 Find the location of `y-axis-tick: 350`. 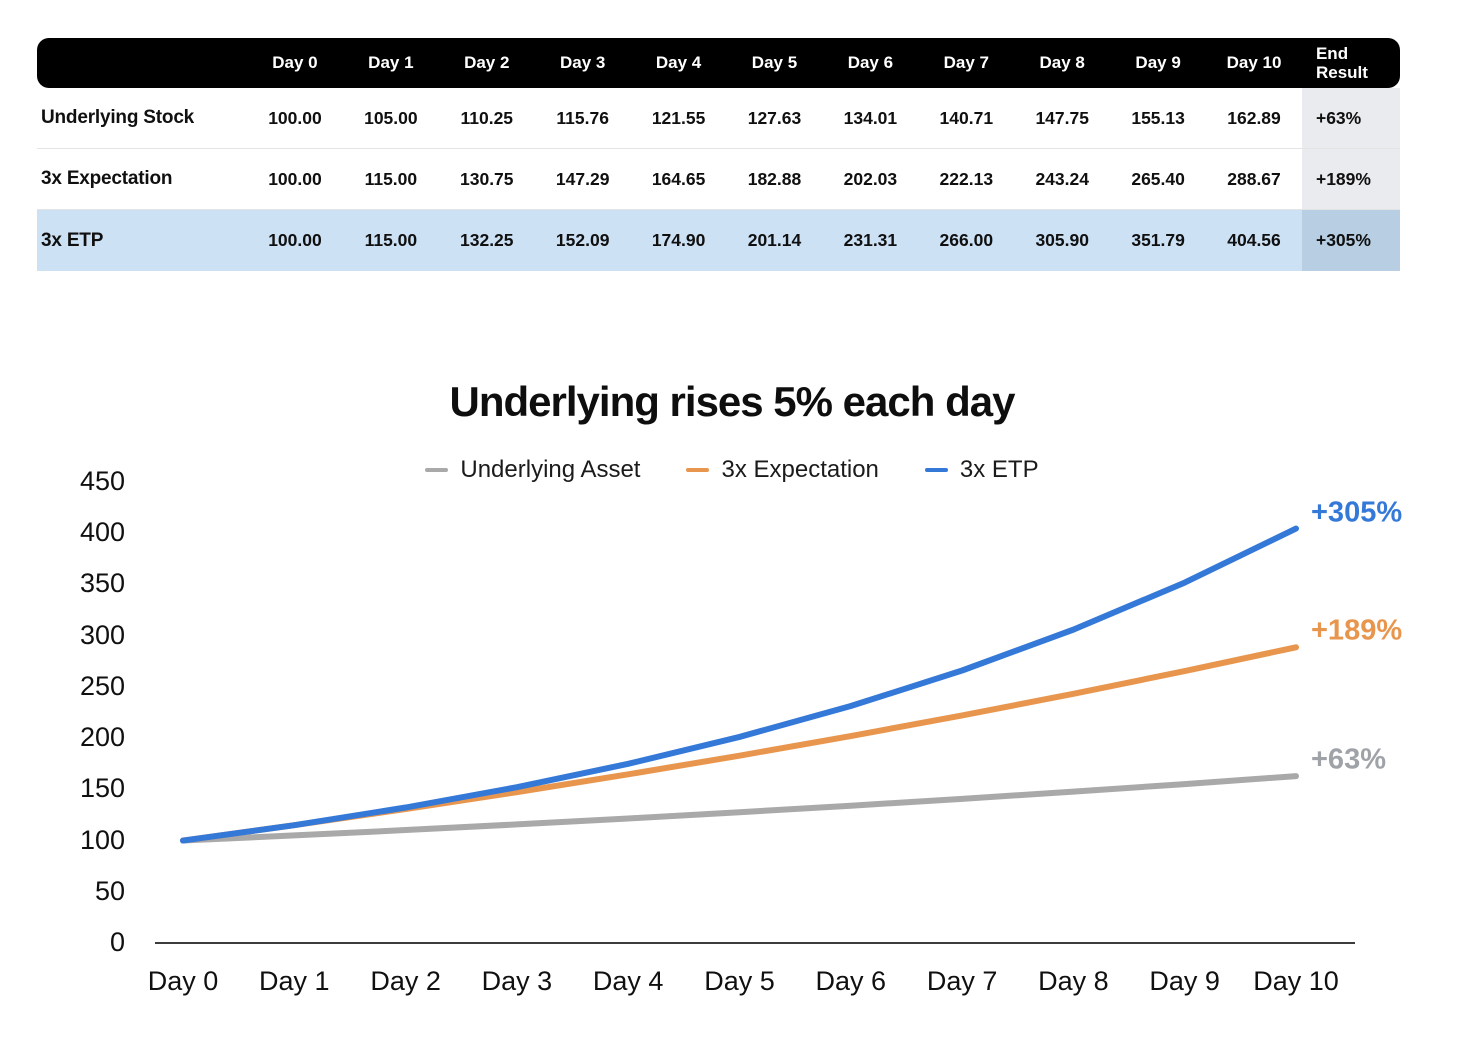

y-axis-tick: 350 is located at coordinates (102, 583).